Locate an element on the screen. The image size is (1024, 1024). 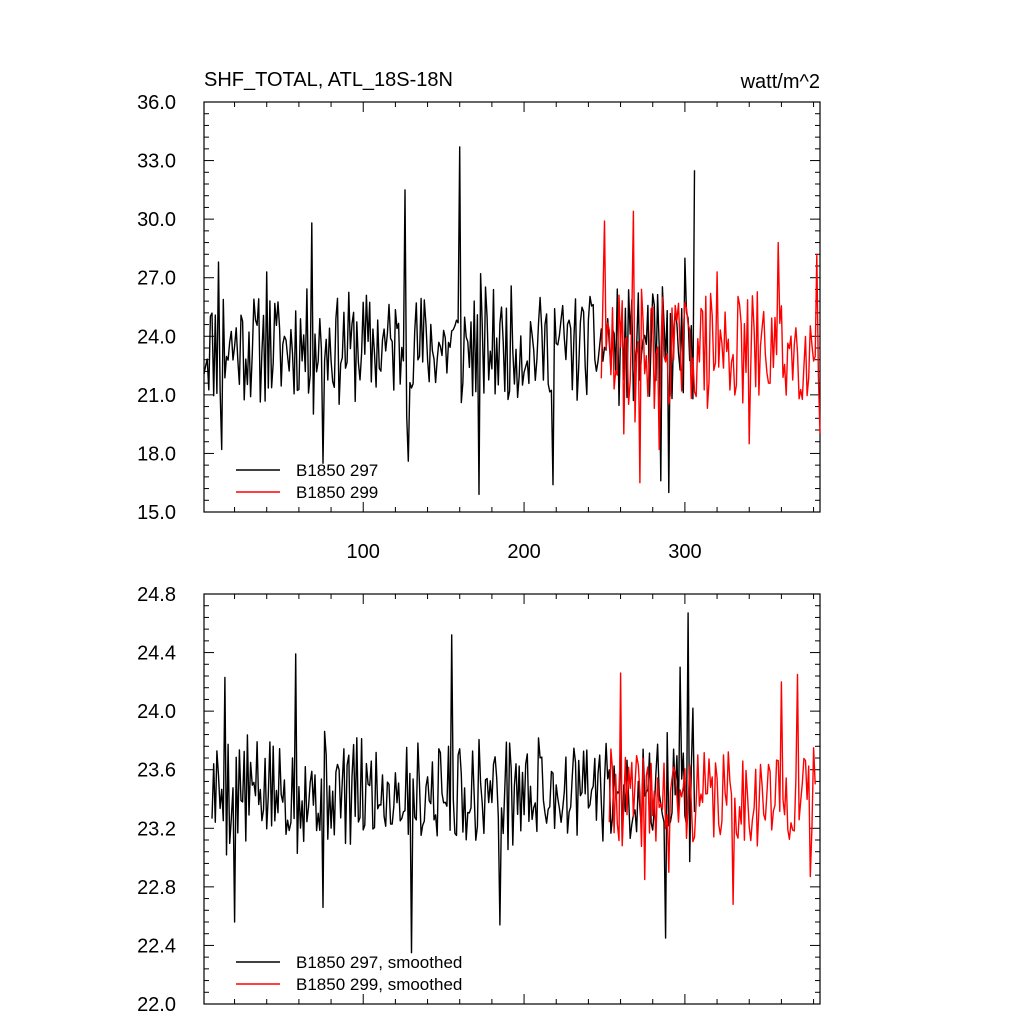
y-tick-label: 24.4 is located at coordinates (156, 654).